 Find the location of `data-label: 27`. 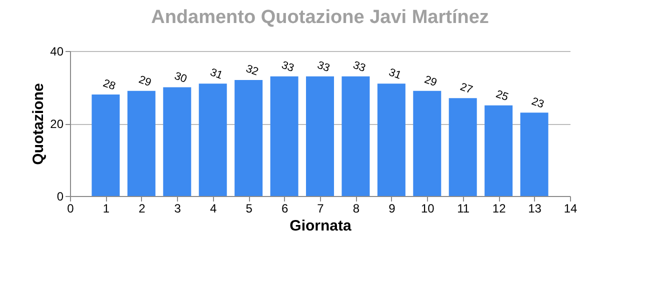

data-label: 27 is located at coordinates (466, 88).